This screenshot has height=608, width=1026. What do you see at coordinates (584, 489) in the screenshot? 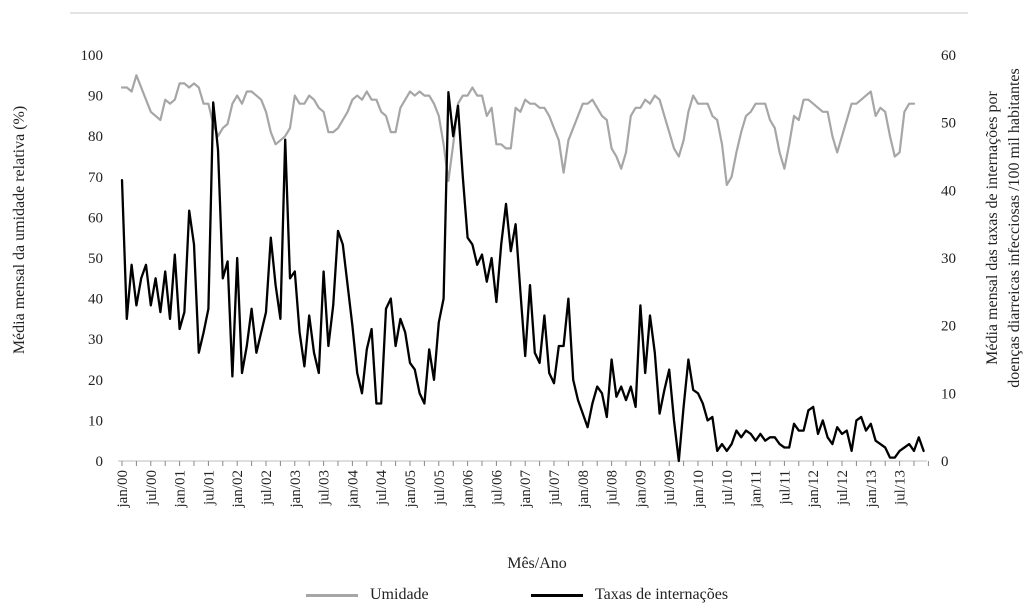
I see `x-tick-label: jan/08` at bounding box center [584, 489].